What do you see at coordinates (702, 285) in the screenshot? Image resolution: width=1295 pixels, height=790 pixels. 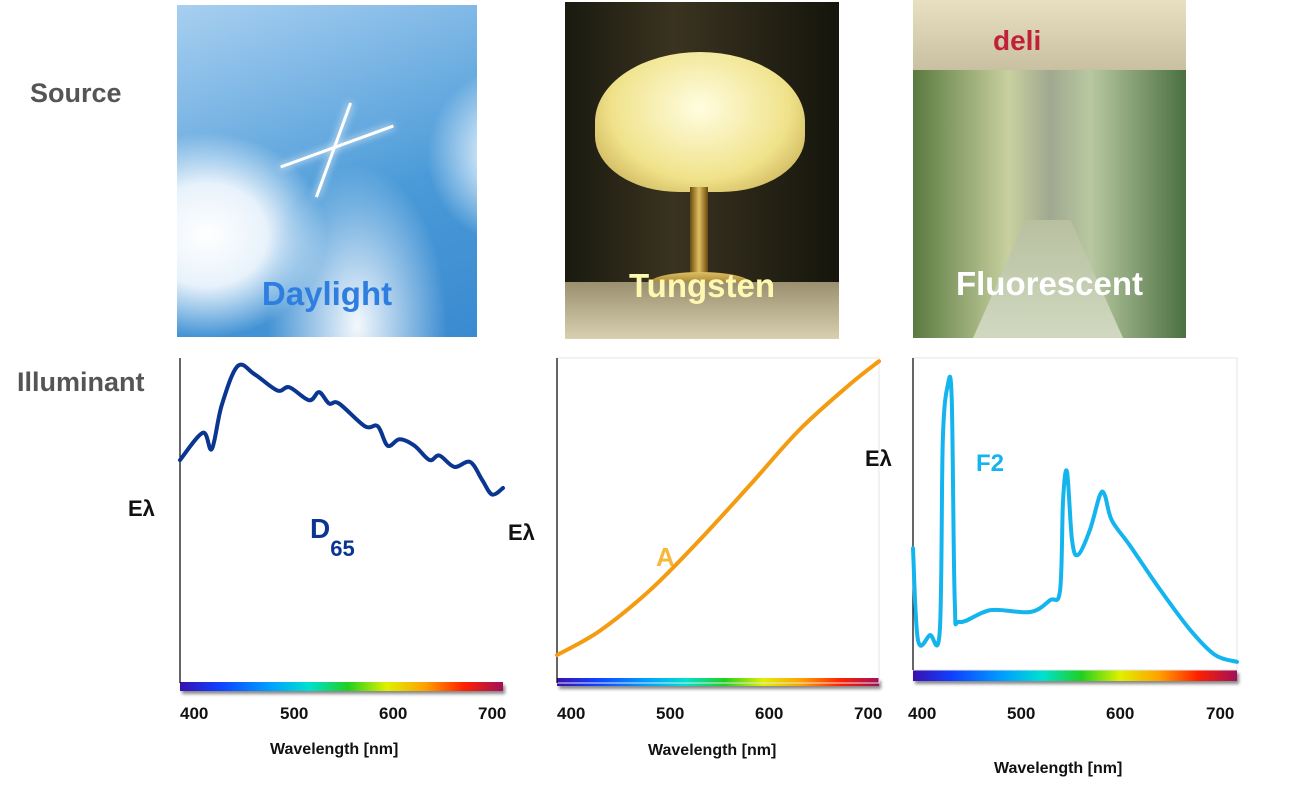 I see `caption-tungsten: Tungsten` at bounding box center [702, 285].